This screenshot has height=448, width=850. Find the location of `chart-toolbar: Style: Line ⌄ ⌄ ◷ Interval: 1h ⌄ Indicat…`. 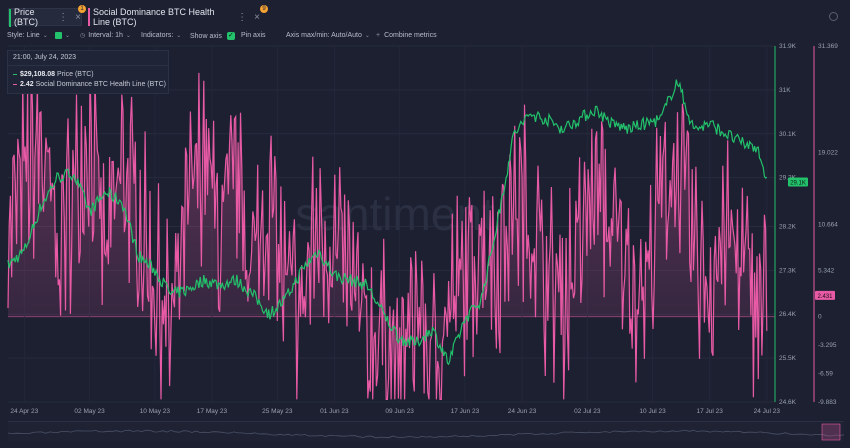

chart-toolbar: Style: Line ⌄ ⌄ ◷ Interval: 1h ⌄ Indicat… is located at coordinates (425, 37).